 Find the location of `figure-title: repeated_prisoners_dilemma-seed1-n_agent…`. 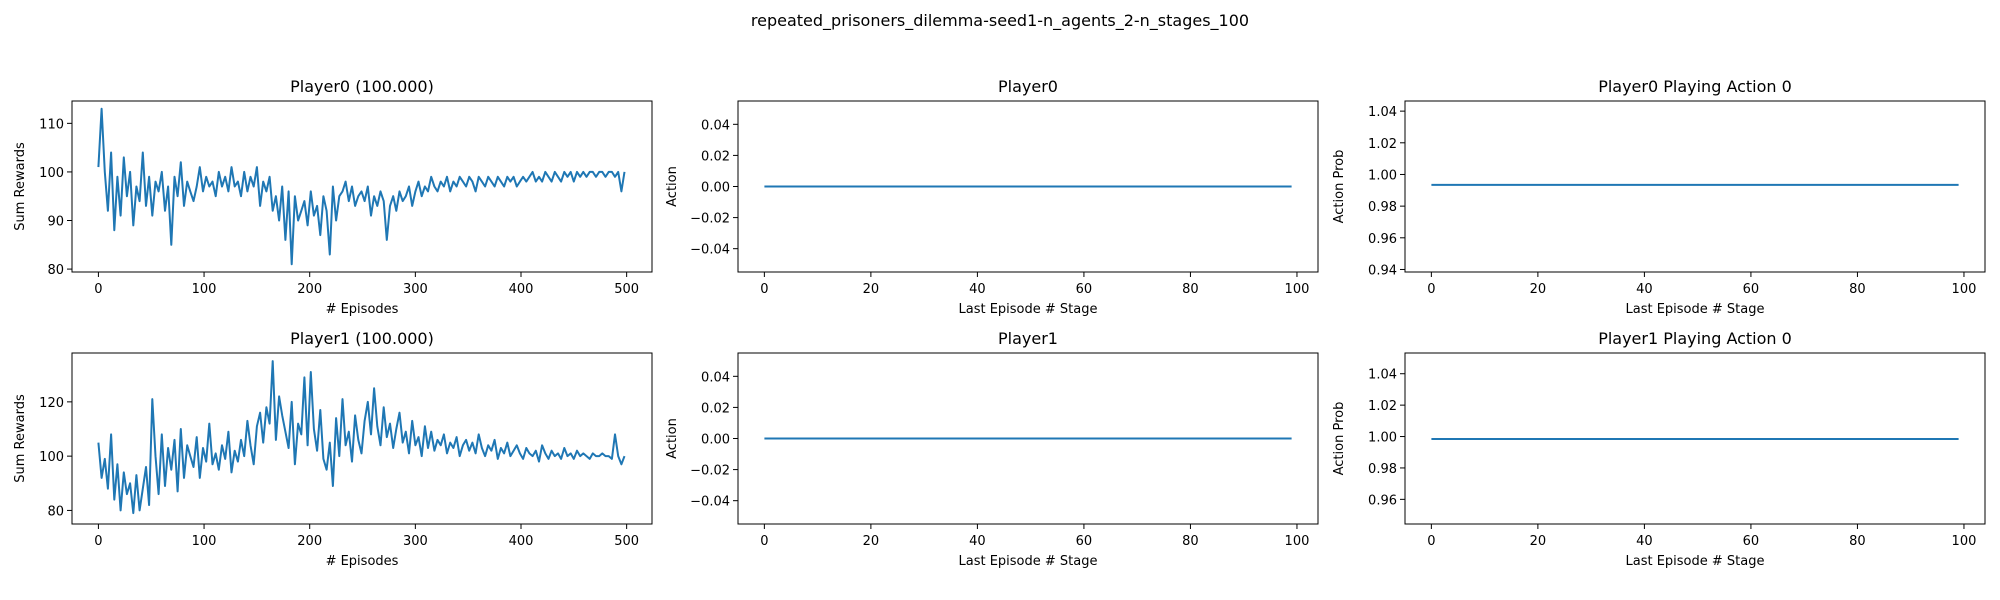

figure-title: repeated_prisoners_dilemma-seed1-n_agent… is located at coordinates (1000, 21).